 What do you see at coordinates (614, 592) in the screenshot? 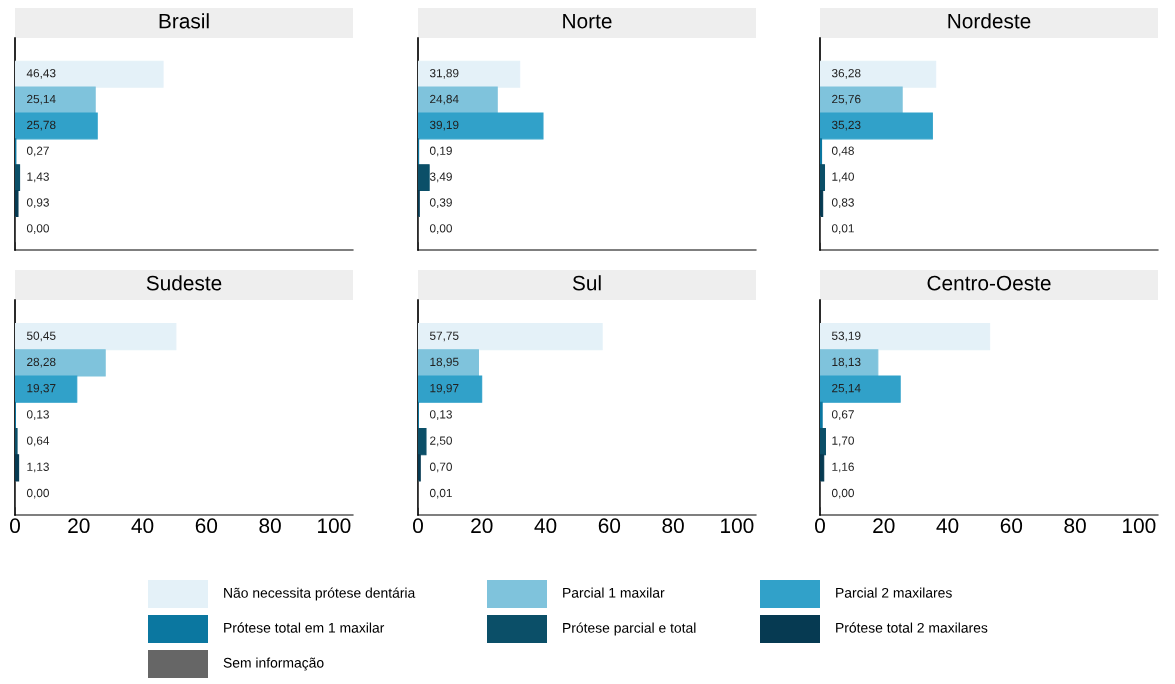
I see `legend-label: Parcial 1 maxilar` at bounding box center [614, 592].